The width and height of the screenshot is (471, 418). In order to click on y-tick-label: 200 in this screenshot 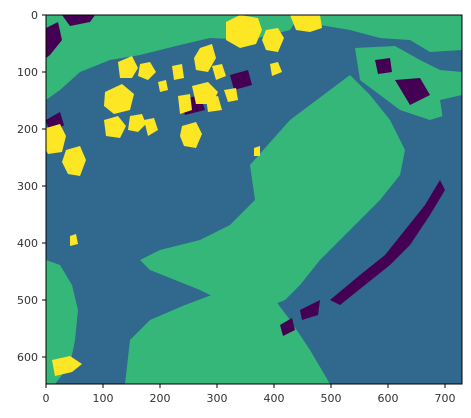, I will do `click(27, 129)`.